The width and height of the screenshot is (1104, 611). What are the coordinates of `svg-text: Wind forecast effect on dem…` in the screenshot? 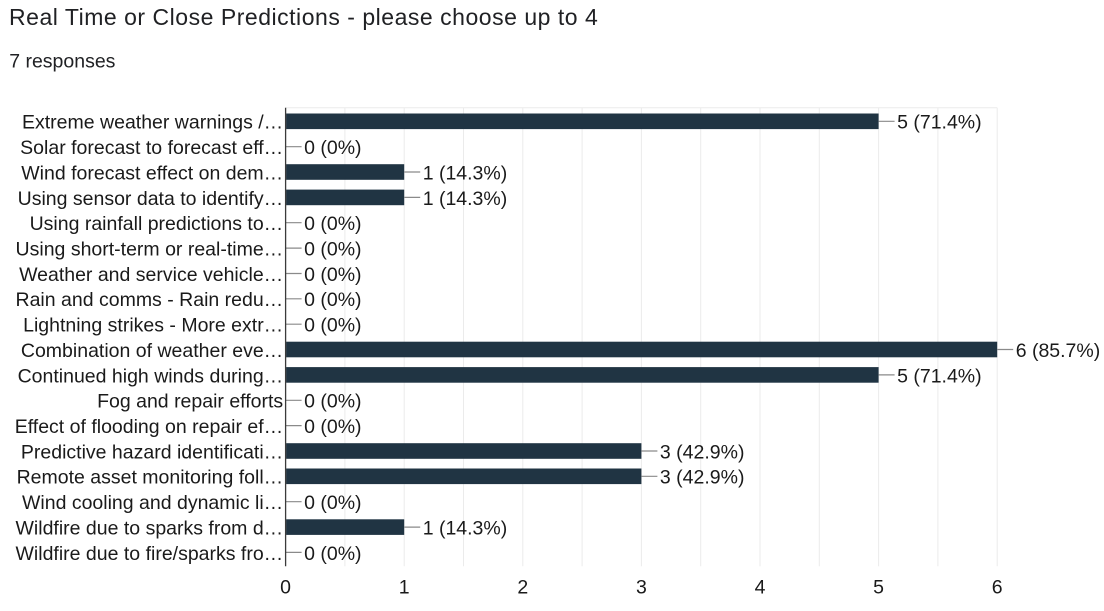 It's located at (152, 173).